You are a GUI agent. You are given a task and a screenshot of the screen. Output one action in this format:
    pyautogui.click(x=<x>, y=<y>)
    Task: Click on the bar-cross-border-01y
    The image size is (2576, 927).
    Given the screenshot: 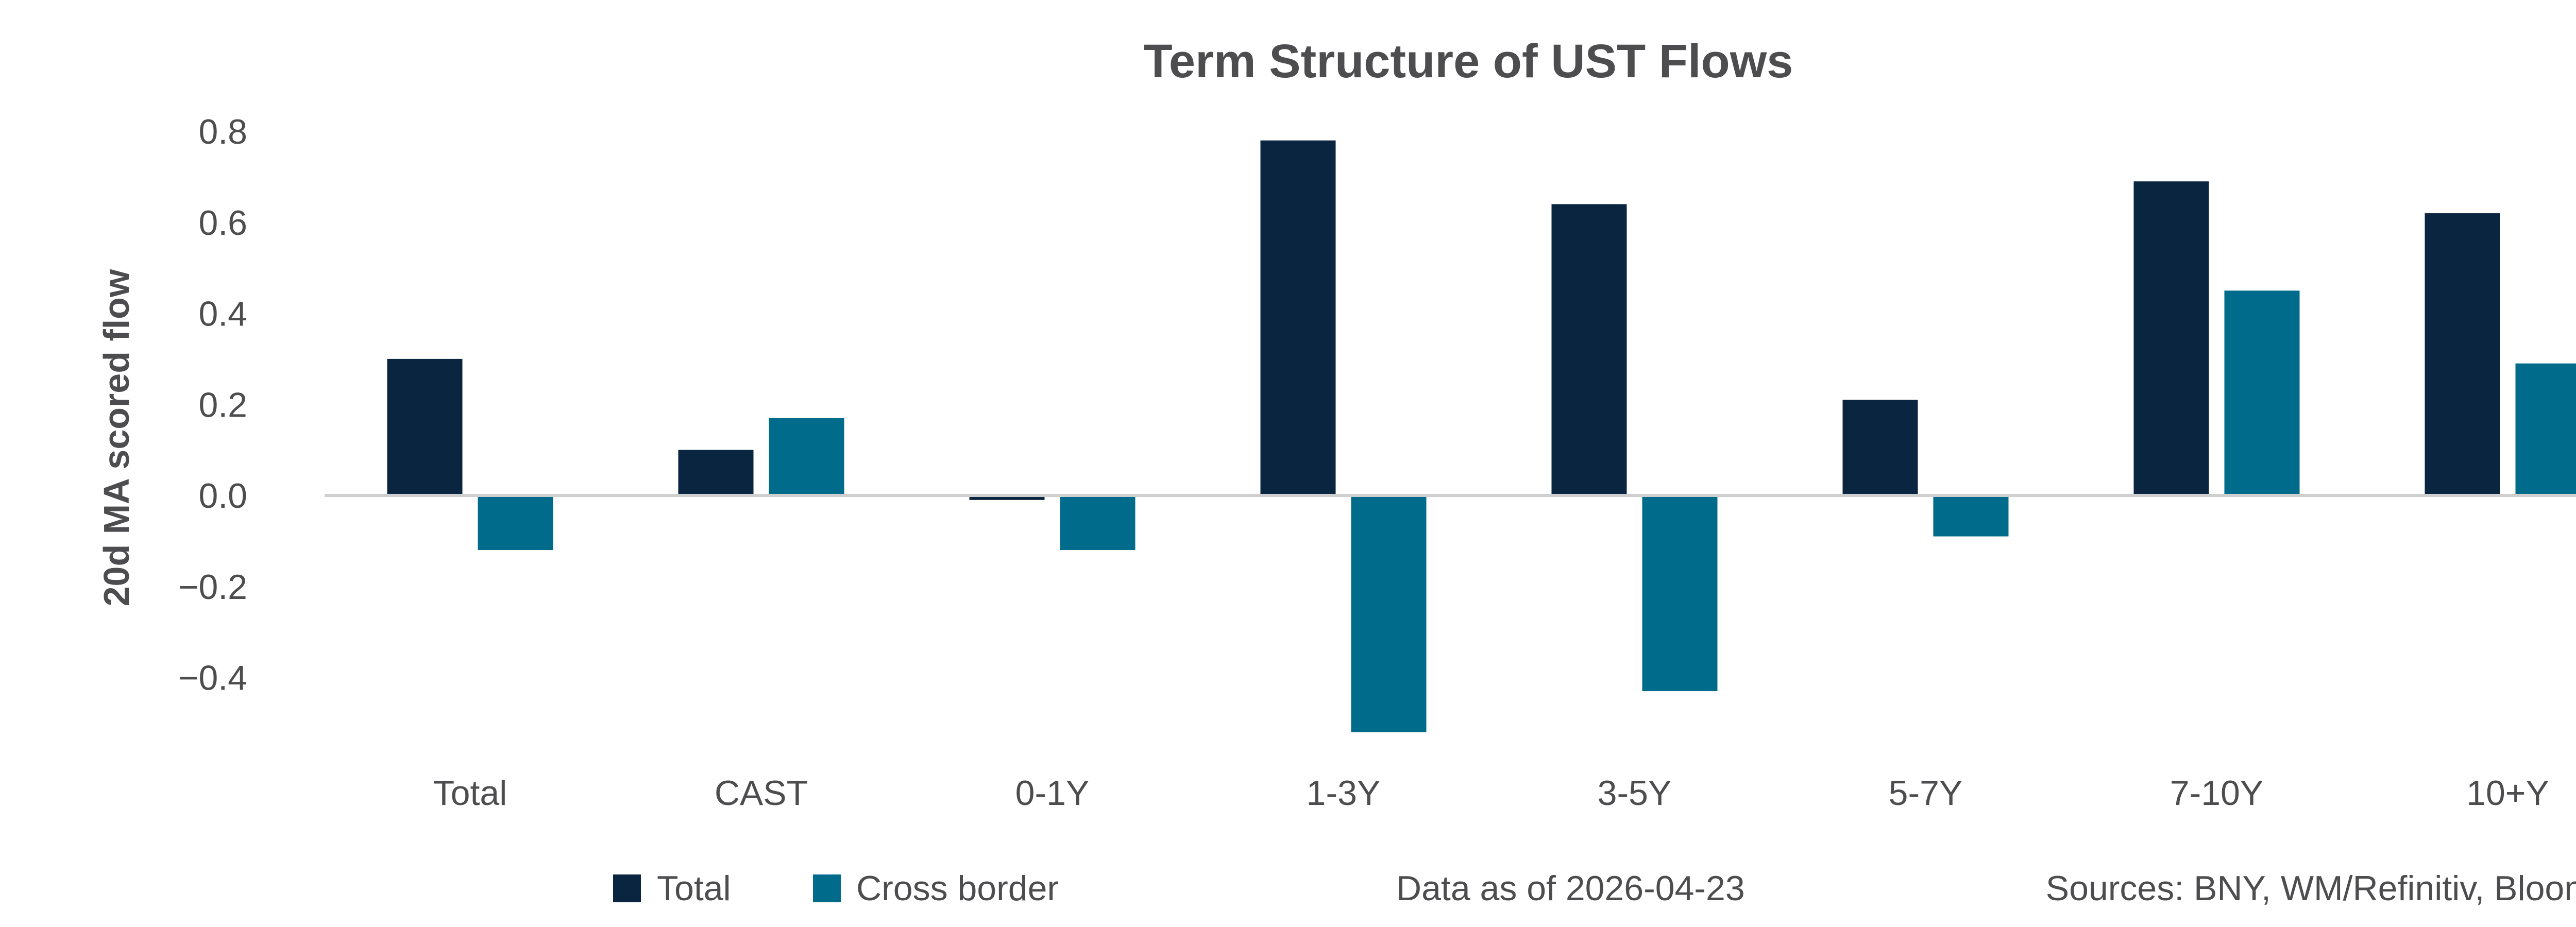 What is the action you would take?
    pyautogui.click(x=1098, y=523)
    